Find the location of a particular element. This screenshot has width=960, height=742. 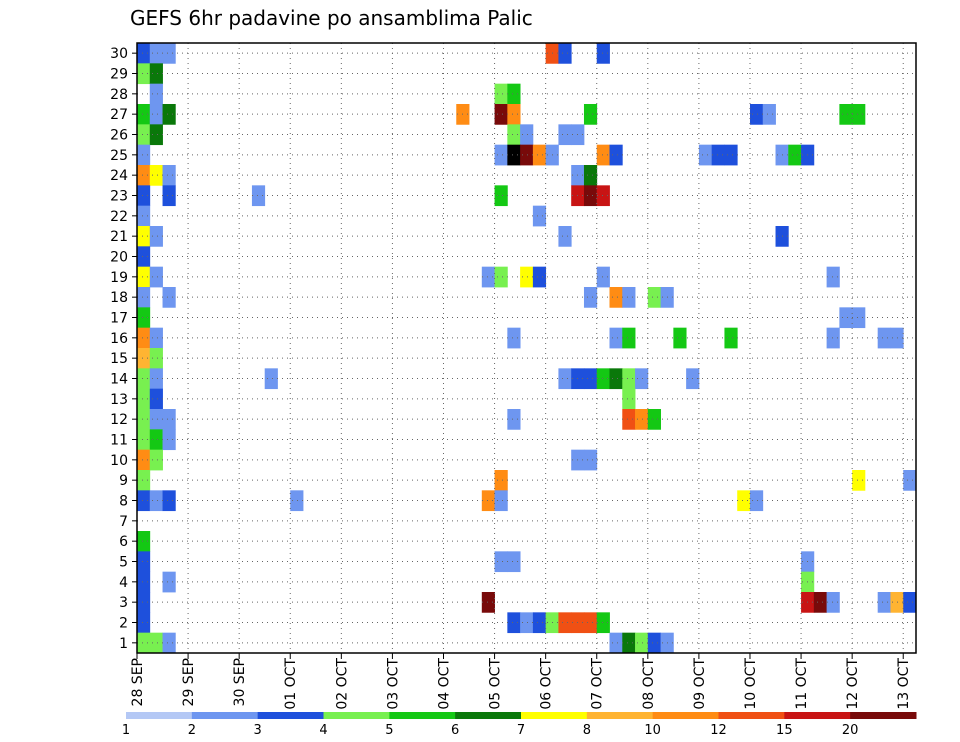

y-tick-label: 11 is located at coordinates (119, 441).